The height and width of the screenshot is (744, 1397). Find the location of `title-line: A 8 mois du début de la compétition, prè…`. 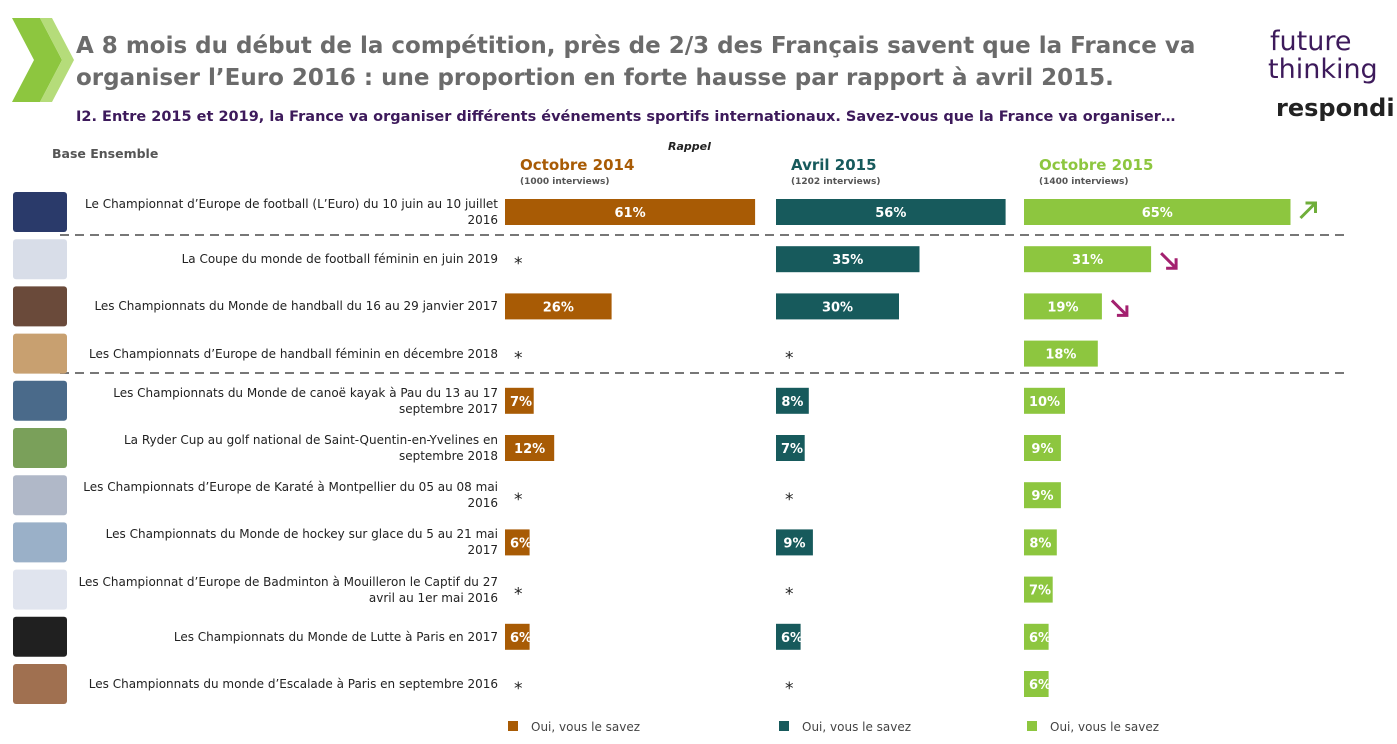

title-line: A 8 mois du début de la compétition, prè… is located at coordinates (636, 46).